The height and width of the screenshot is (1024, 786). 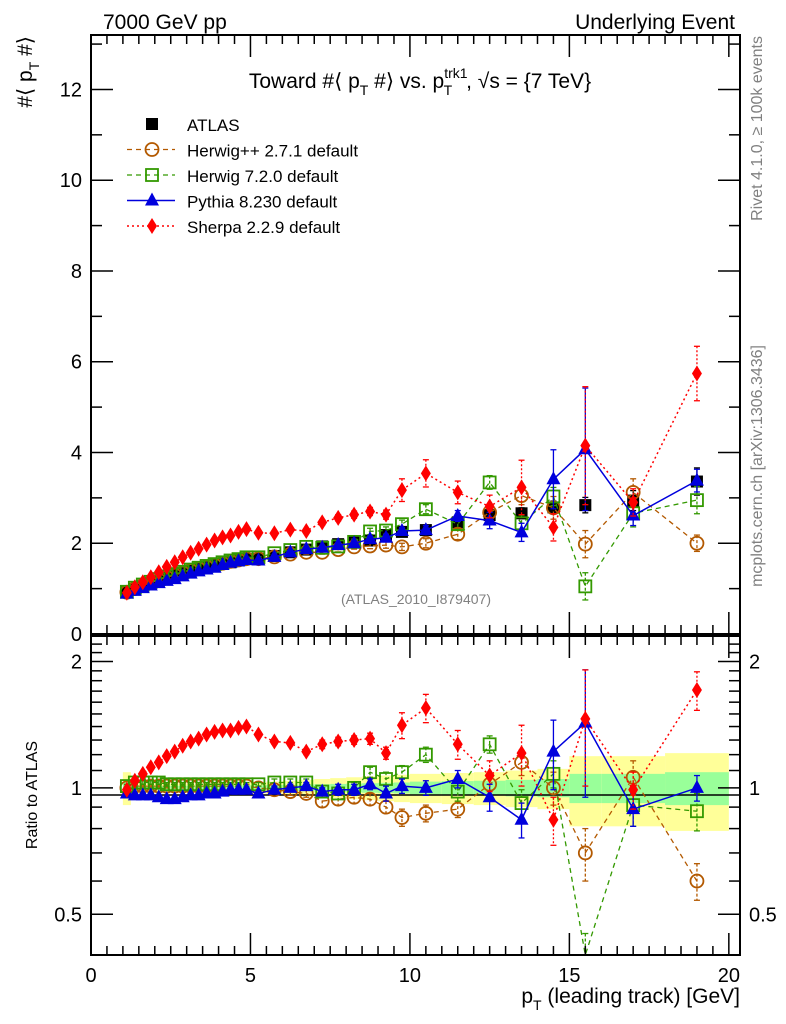 I want to click on x-tick-label: 0, so click(x=90, y=976).